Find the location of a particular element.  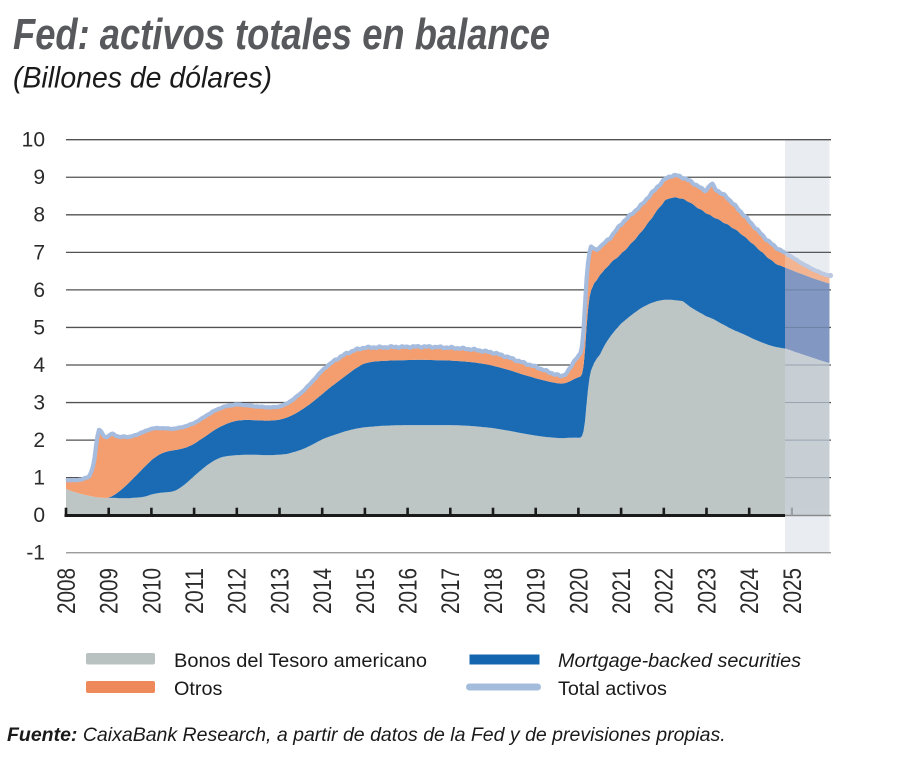

svg-text: 2022 is located at coordinates (664, 591).